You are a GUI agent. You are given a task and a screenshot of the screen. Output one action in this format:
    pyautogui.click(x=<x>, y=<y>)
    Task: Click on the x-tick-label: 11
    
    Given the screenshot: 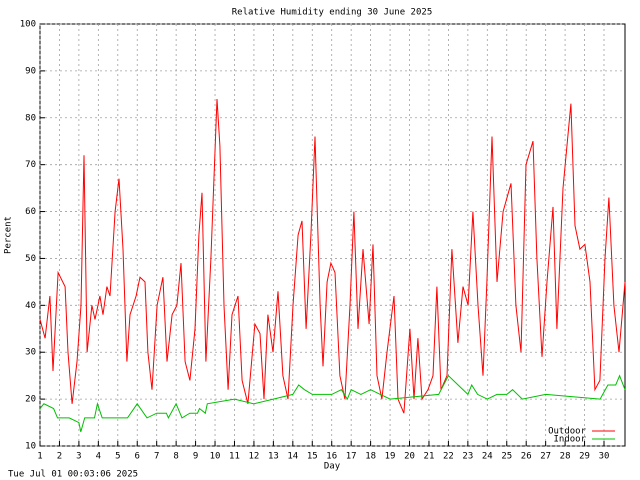 What is the action you would take?
    pyautogui.click(x=234, y=457)
    